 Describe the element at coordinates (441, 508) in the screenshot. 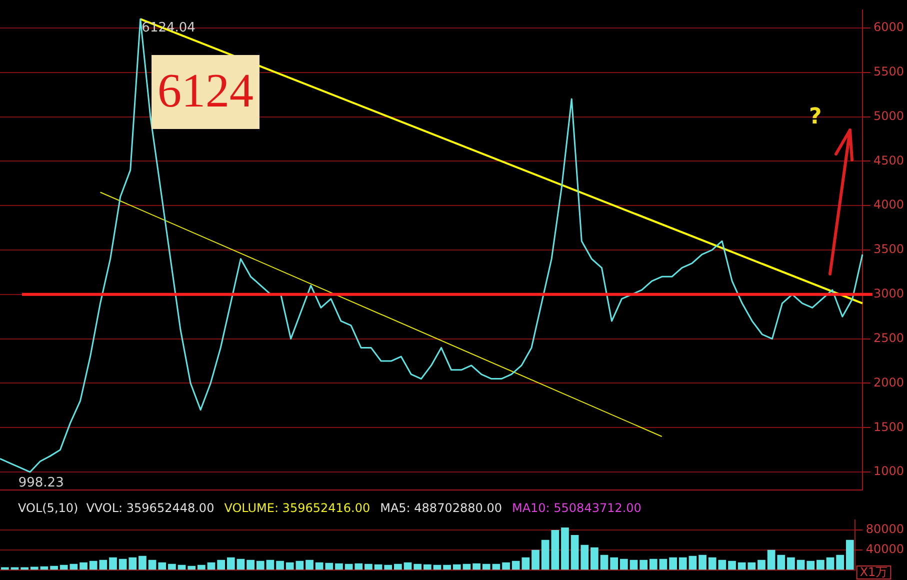

I see `text: MA5: 488702880.00` at that location.